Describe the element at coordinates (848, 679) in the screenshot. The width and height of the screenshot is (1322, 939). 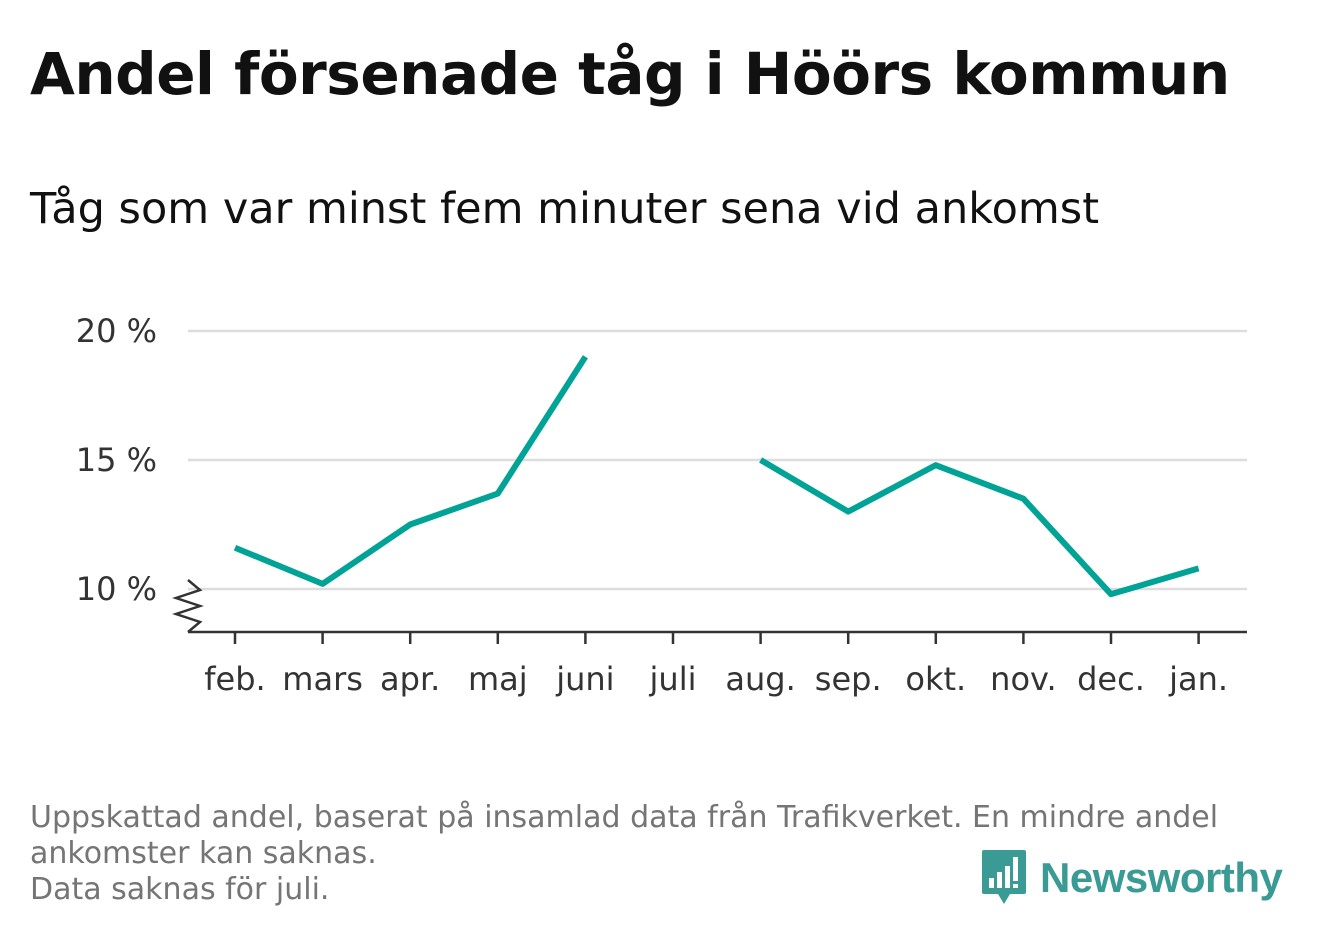
I see `x-tick-label: sep.` at that location.